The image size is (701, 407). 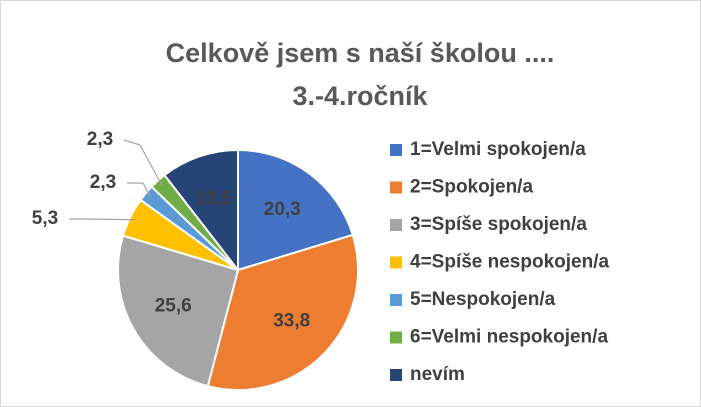 What do you see at coordinates (173, 306) in the screenshot?
I see `data-label: 25,6` at bounding box center [173, 306].